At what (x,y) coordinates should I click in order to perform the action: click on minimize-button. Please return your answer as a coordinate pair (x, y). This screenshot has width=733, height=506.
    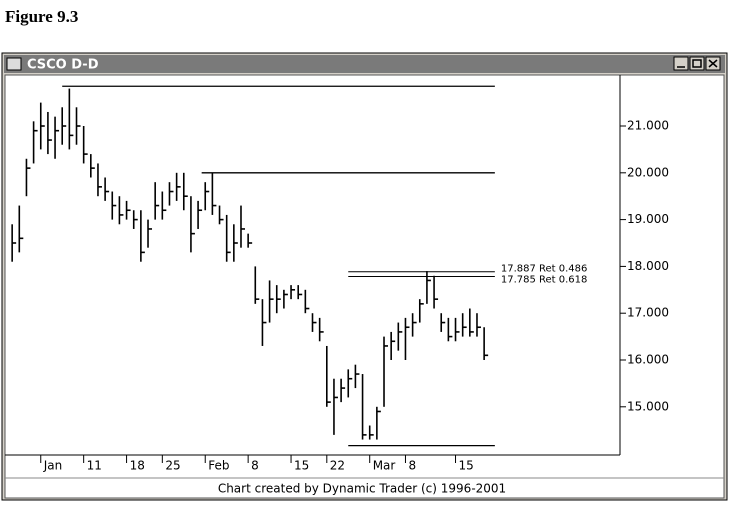
    Looking at the image, I should click on (681, 63).